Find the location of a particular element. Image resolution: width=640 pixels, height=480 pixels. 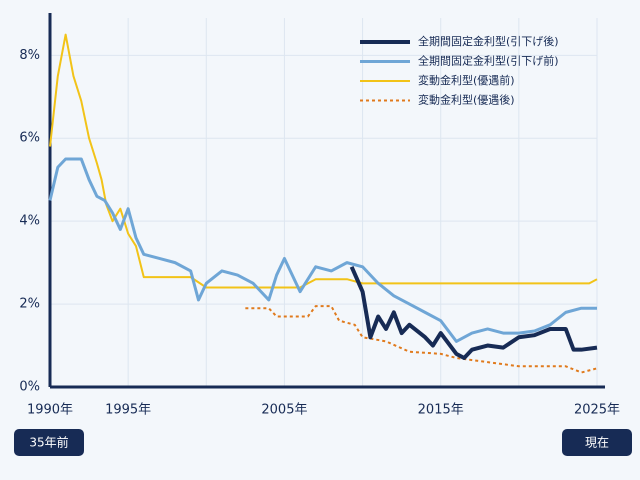

annotation: 現在 is located at coordinates (597, 443).